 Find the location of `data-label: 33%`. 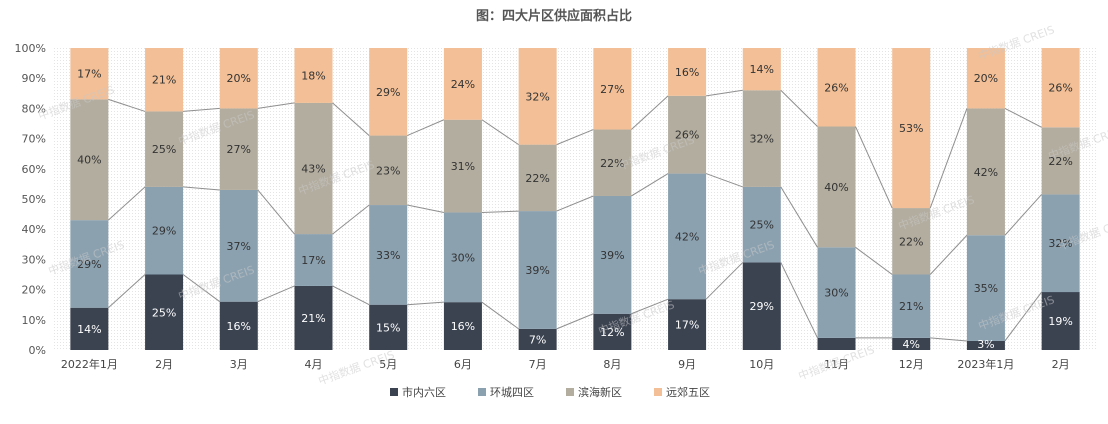

data-label: 33% is located at coordinates (388, 255).